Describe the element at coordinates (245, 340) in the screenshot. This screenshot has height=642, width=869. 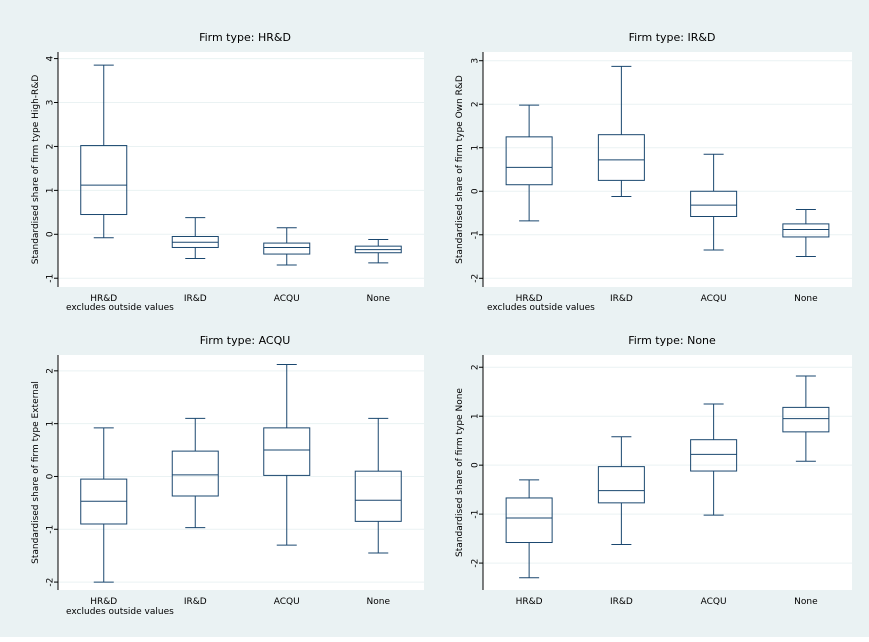
I see `panel-title: Firm type: ACQU` at that location.